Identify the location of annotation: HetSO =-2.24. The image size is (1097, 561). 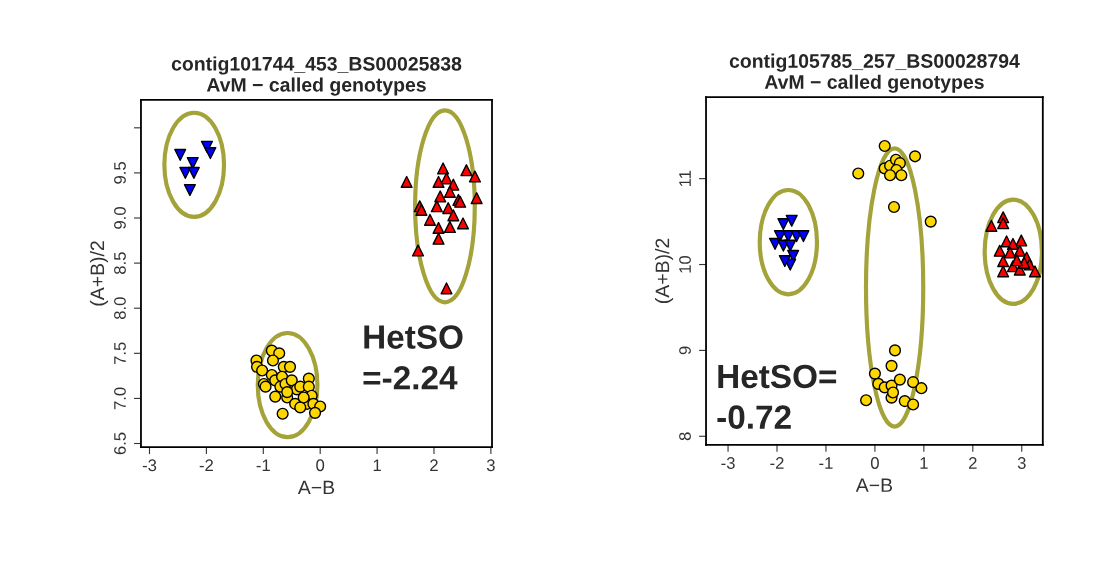
(413, 357).